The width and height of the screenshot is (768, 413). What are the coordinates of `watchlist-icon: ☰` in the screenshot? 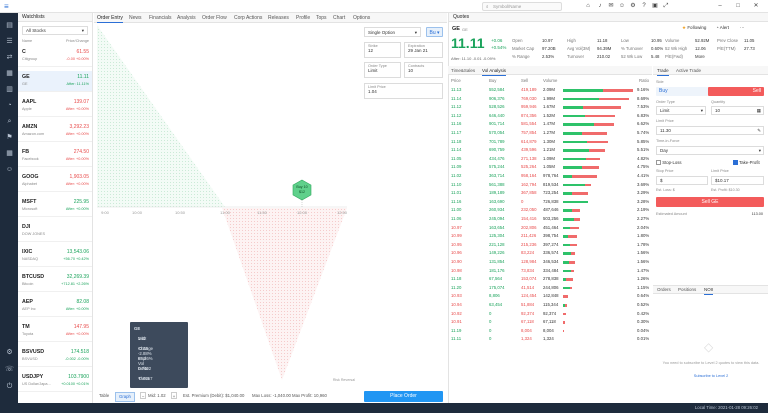 It's located at (9, 41).